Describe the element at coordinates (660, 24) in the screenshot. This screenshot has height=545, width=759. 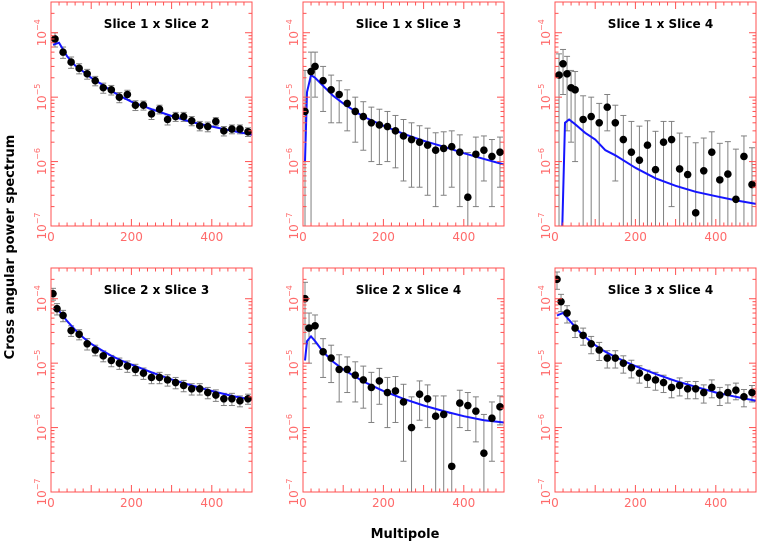
I see `panel-title: Slice 1 x Slice 4` at that location.